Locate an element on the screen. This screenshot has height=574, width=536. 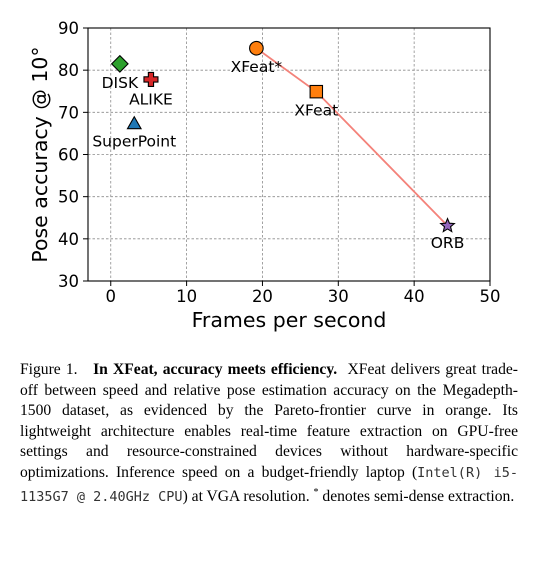
disk-marker is located at coordinates (119, 63).